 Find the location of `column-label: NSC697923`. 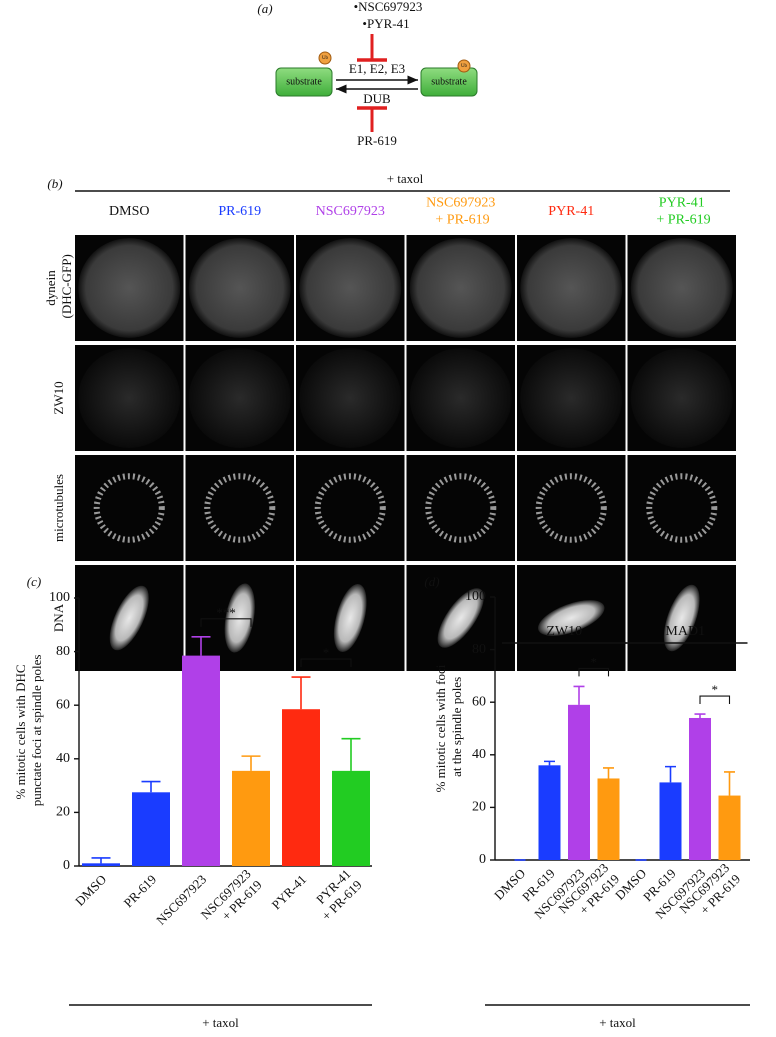

column-label: NSC697923 is located at coordinates (350, 211).